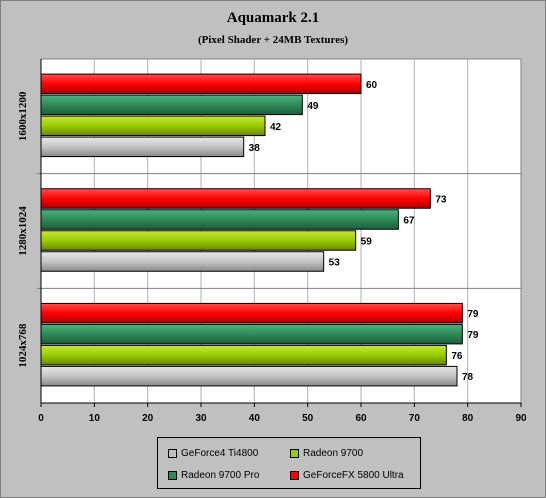 This screenshot has height=498, width=546. Describe the element at coordinates (361, 418) in the screenshot. I see `x-tick-label: 60` at that location.